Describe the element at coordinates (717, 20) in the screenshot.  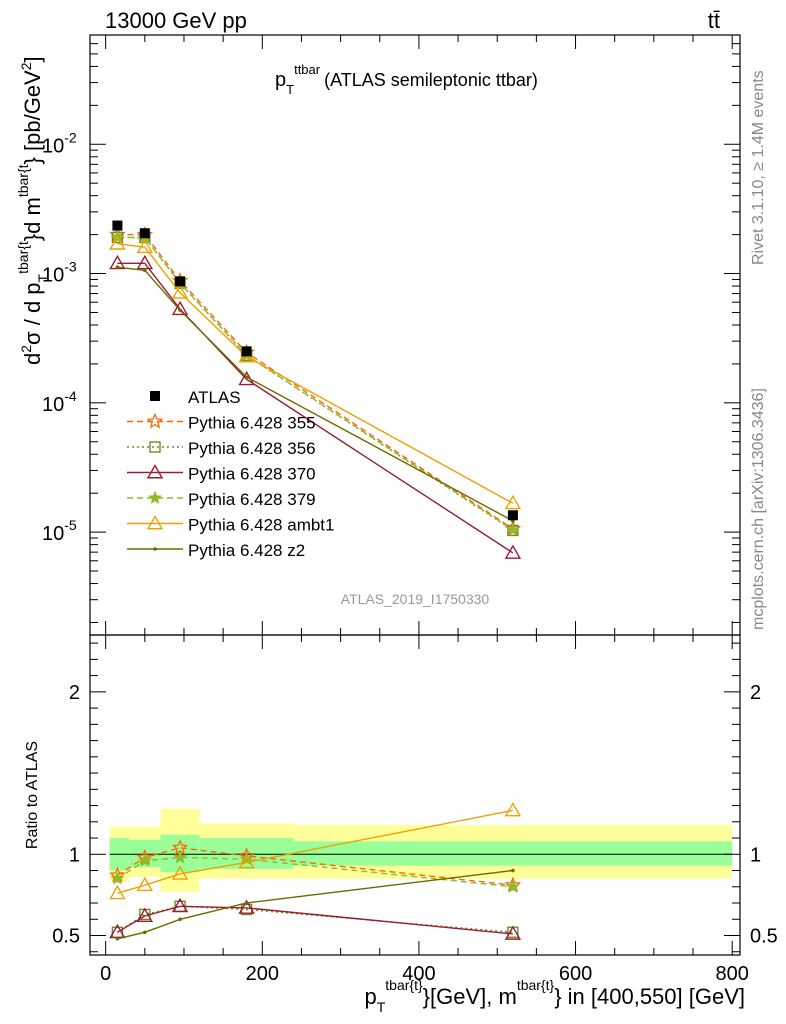
I see `header-process-tbar: t̄` at that location.